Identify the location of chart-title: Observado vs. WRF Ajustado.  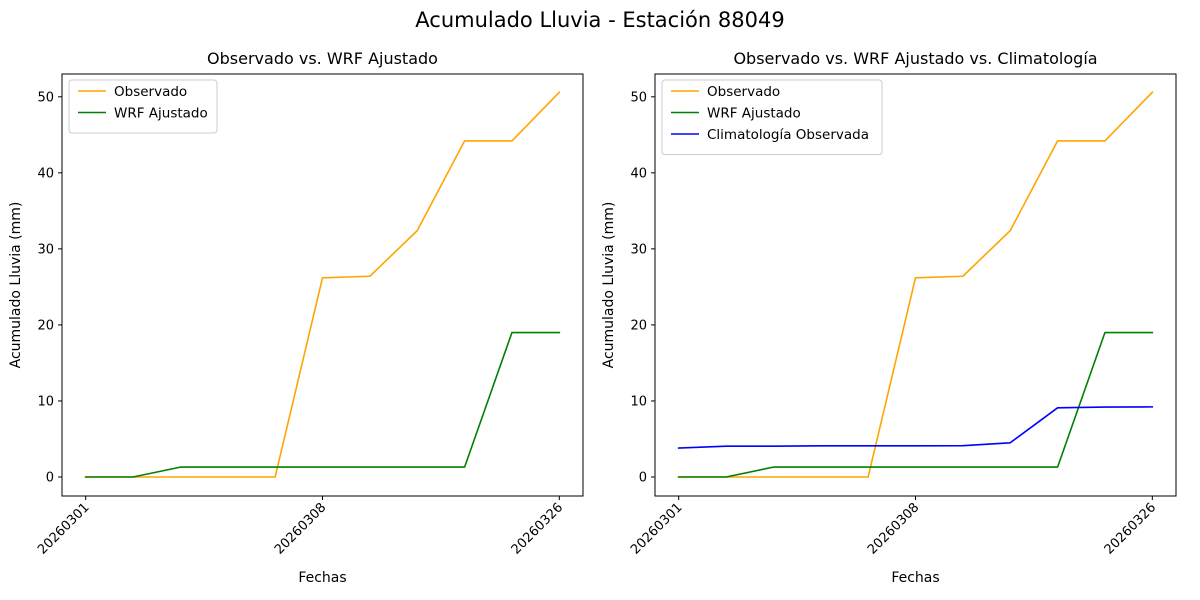
(322, 58).